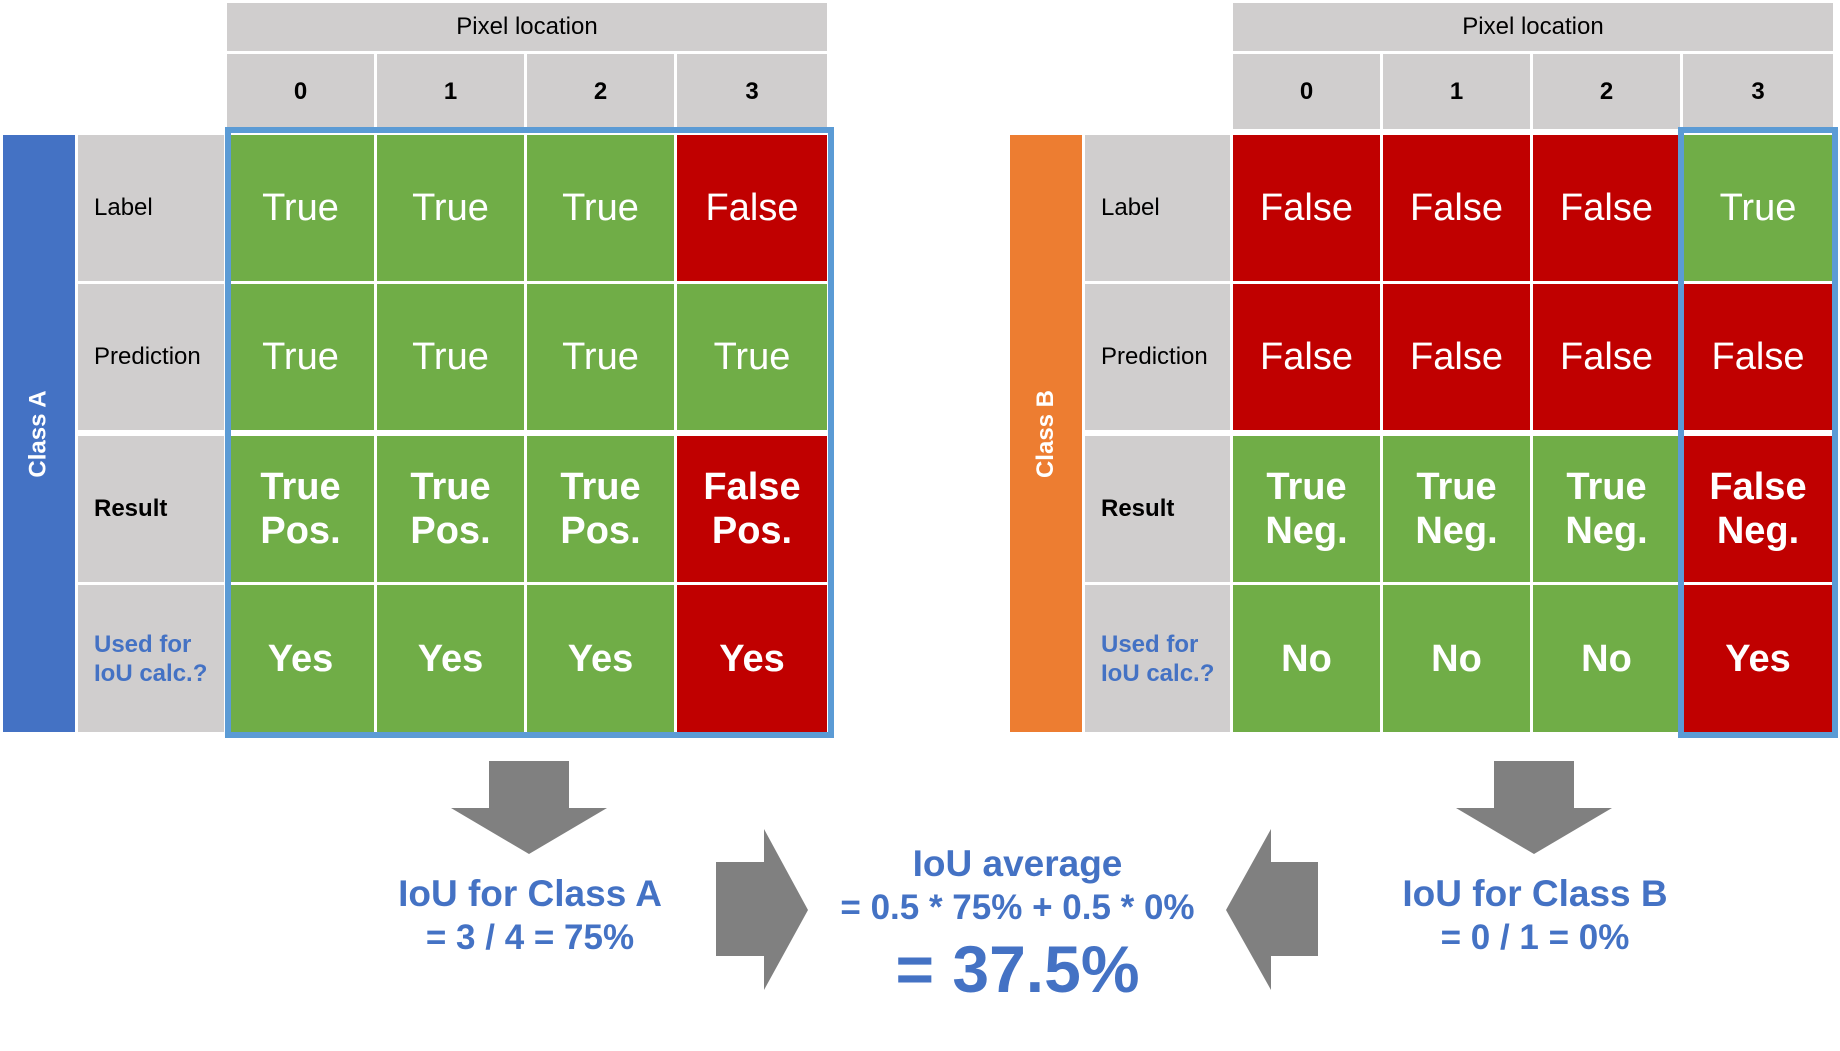 The width and height of the screenshot is (1840, 1051). What do you see at coordinates (1606, 509) in the screenshot?
I see `class-b-result-cell-2: True Neg.` at bounding box center [1606, 509].